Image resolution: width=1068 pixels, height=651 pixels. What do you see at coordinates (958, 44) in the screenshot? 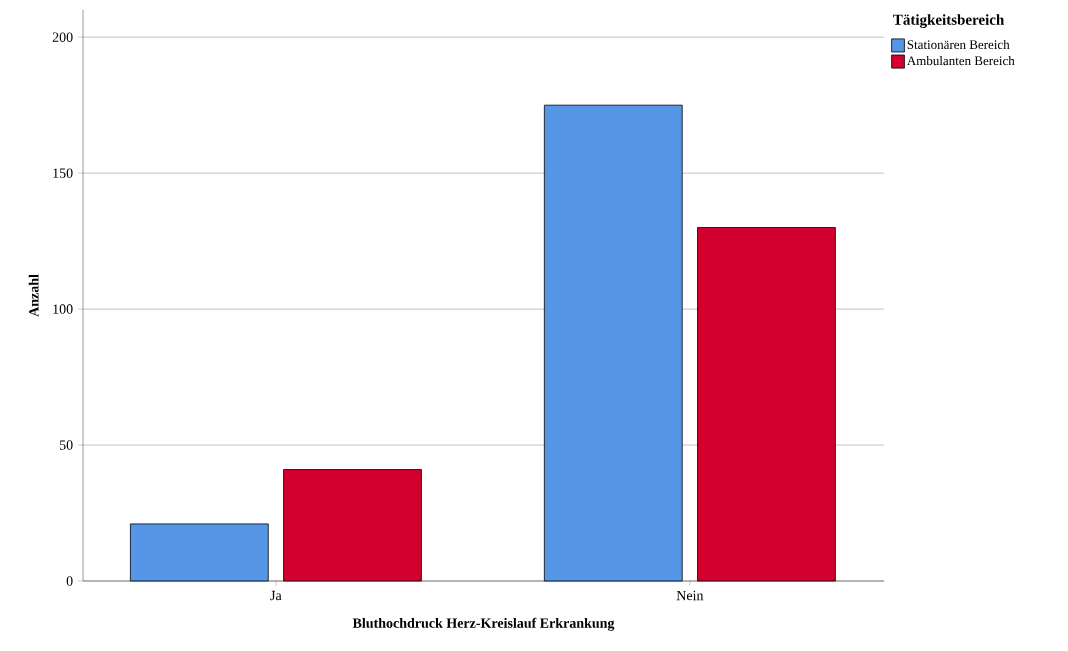
I see `legend-label: Stationären Bereich` at bounding box center [958, 44].